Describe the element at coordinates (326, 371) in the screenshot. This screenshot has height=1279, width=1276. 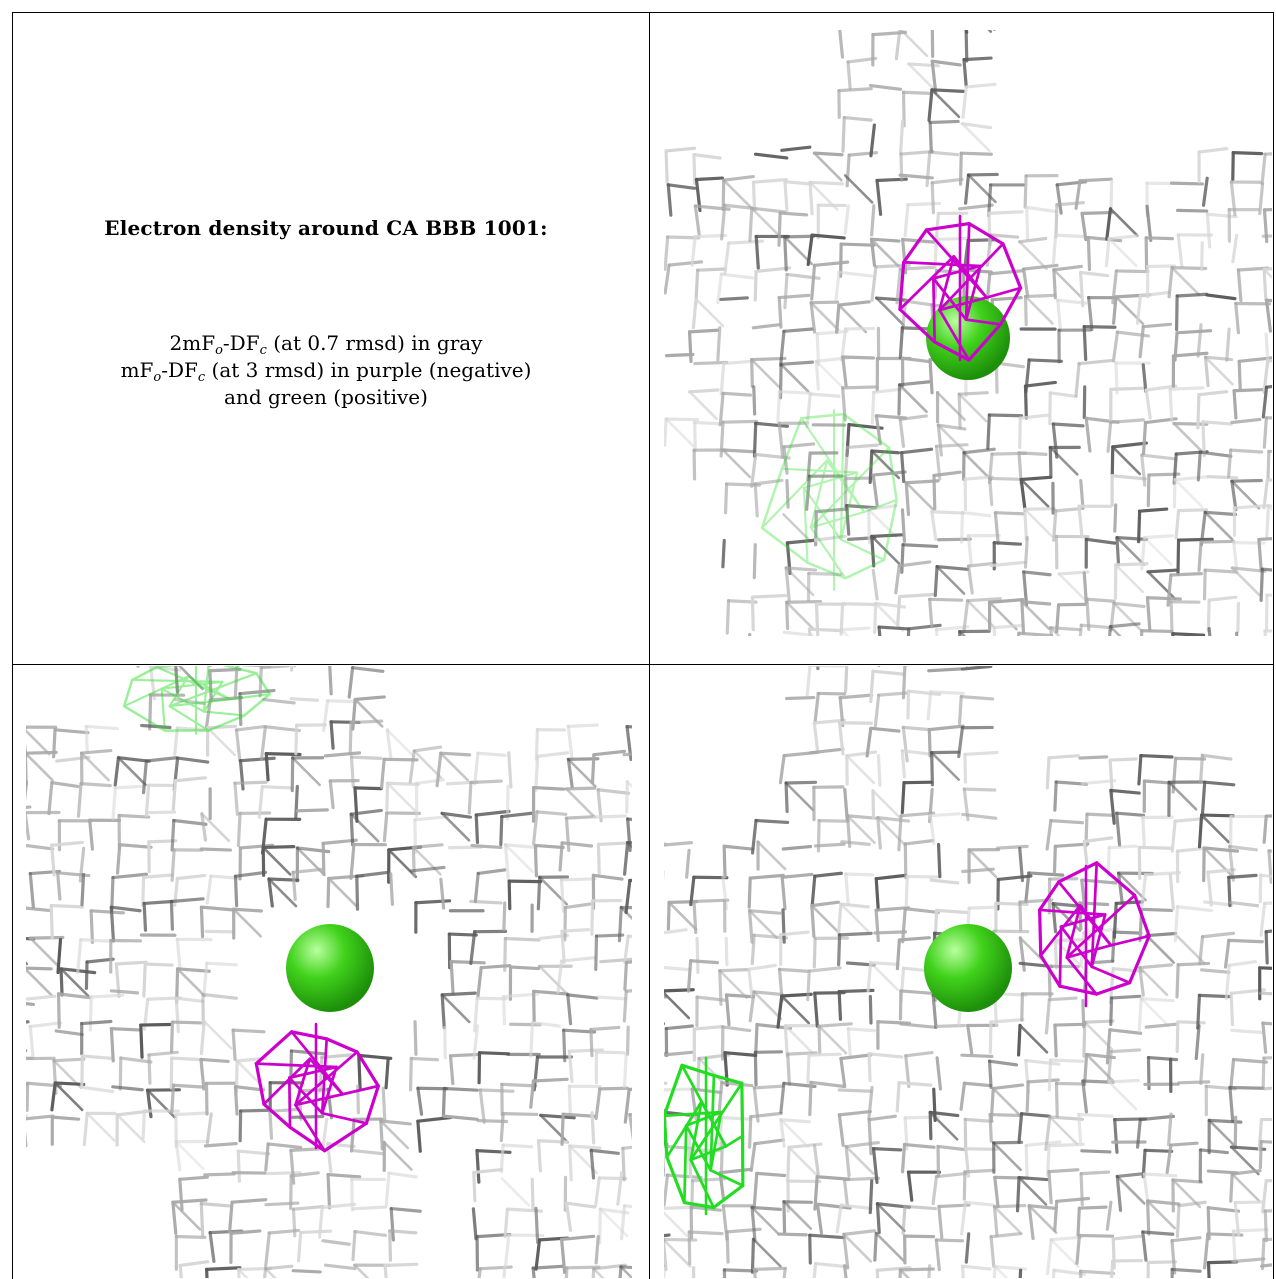
I see `caption-line-mfo: mFo-DFc (at 3 rmsd) in purple (negative)` at that location.